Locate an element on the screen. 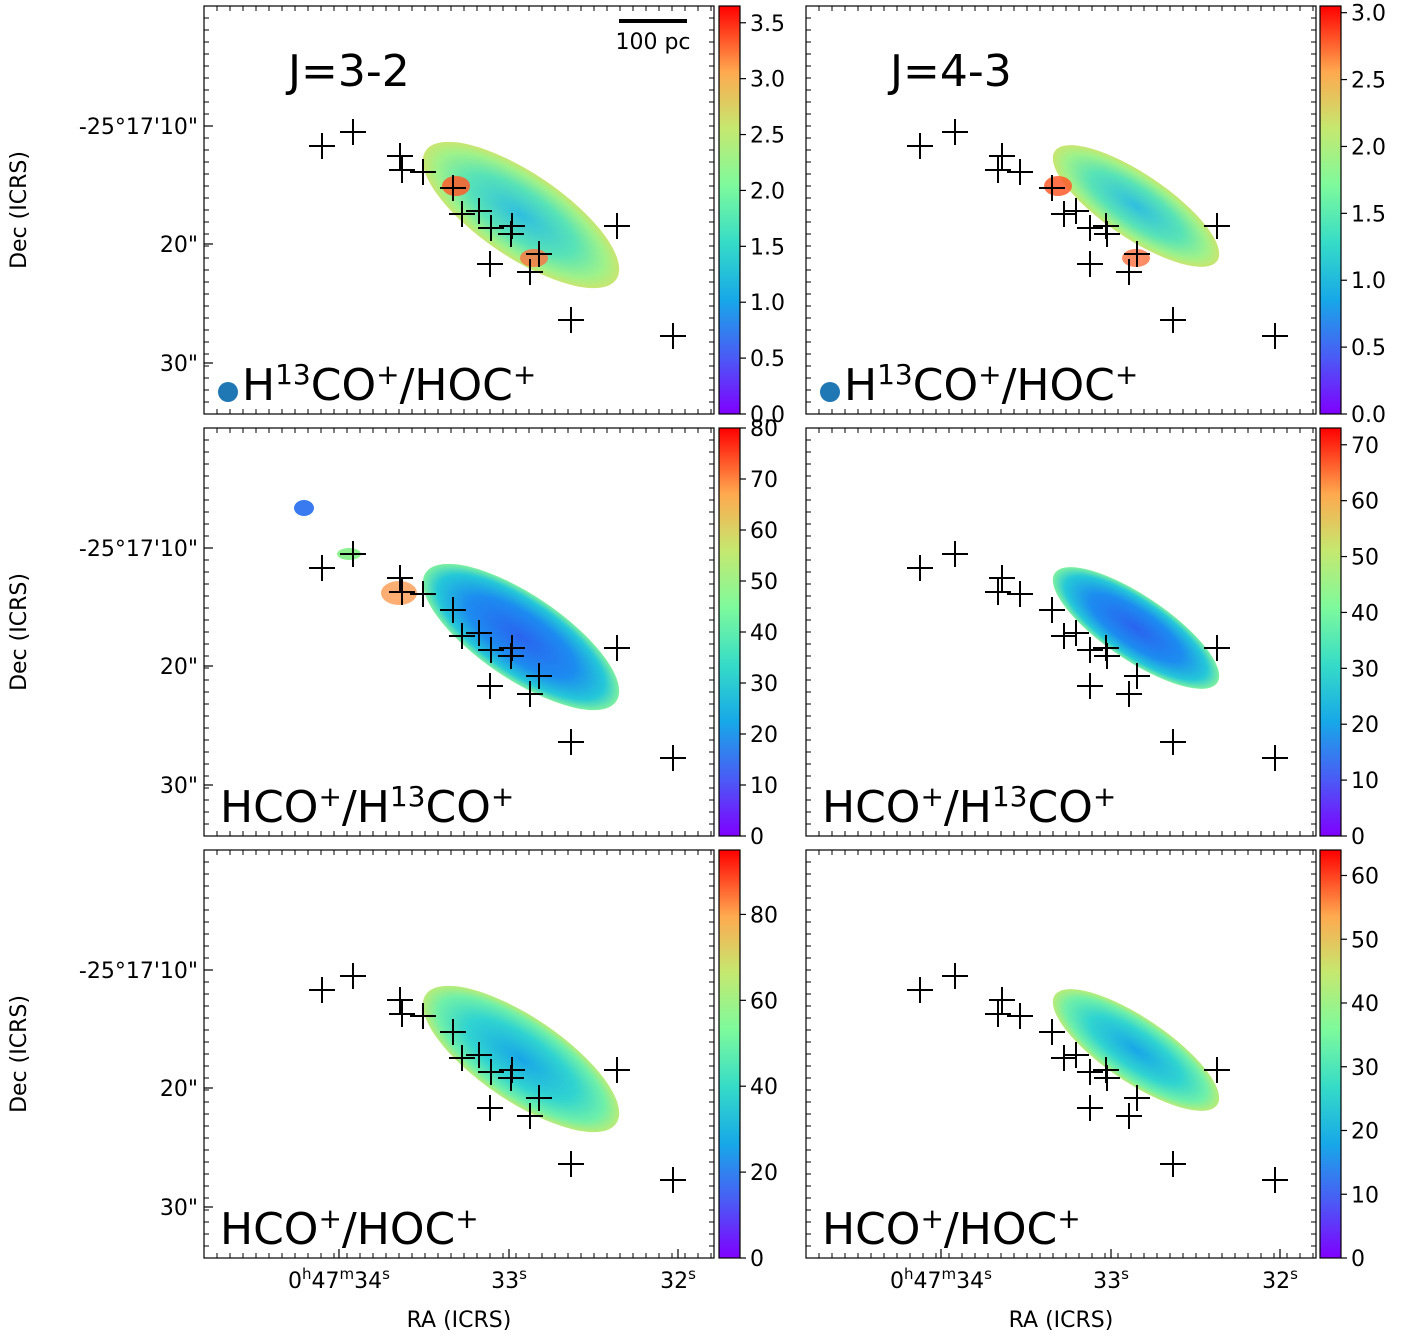 This screenshot has height=1338, width=1419. x-tick-label: 32s is located at coordinates (678, 1279).